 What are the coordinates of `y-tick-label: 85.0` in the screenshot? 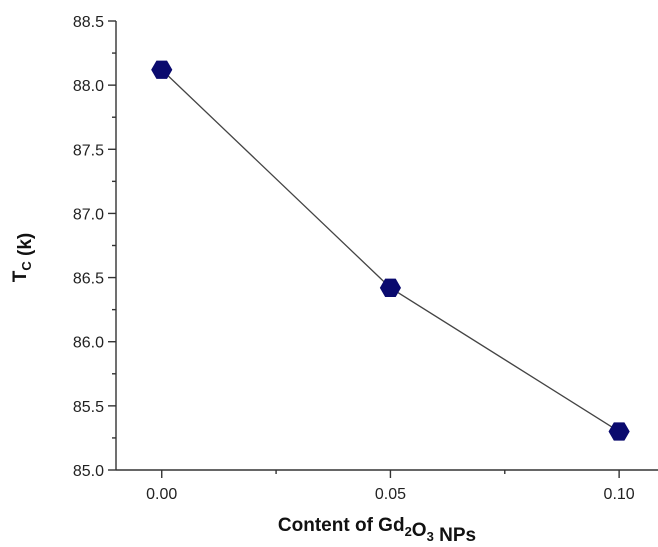 It's located at (88, 471).